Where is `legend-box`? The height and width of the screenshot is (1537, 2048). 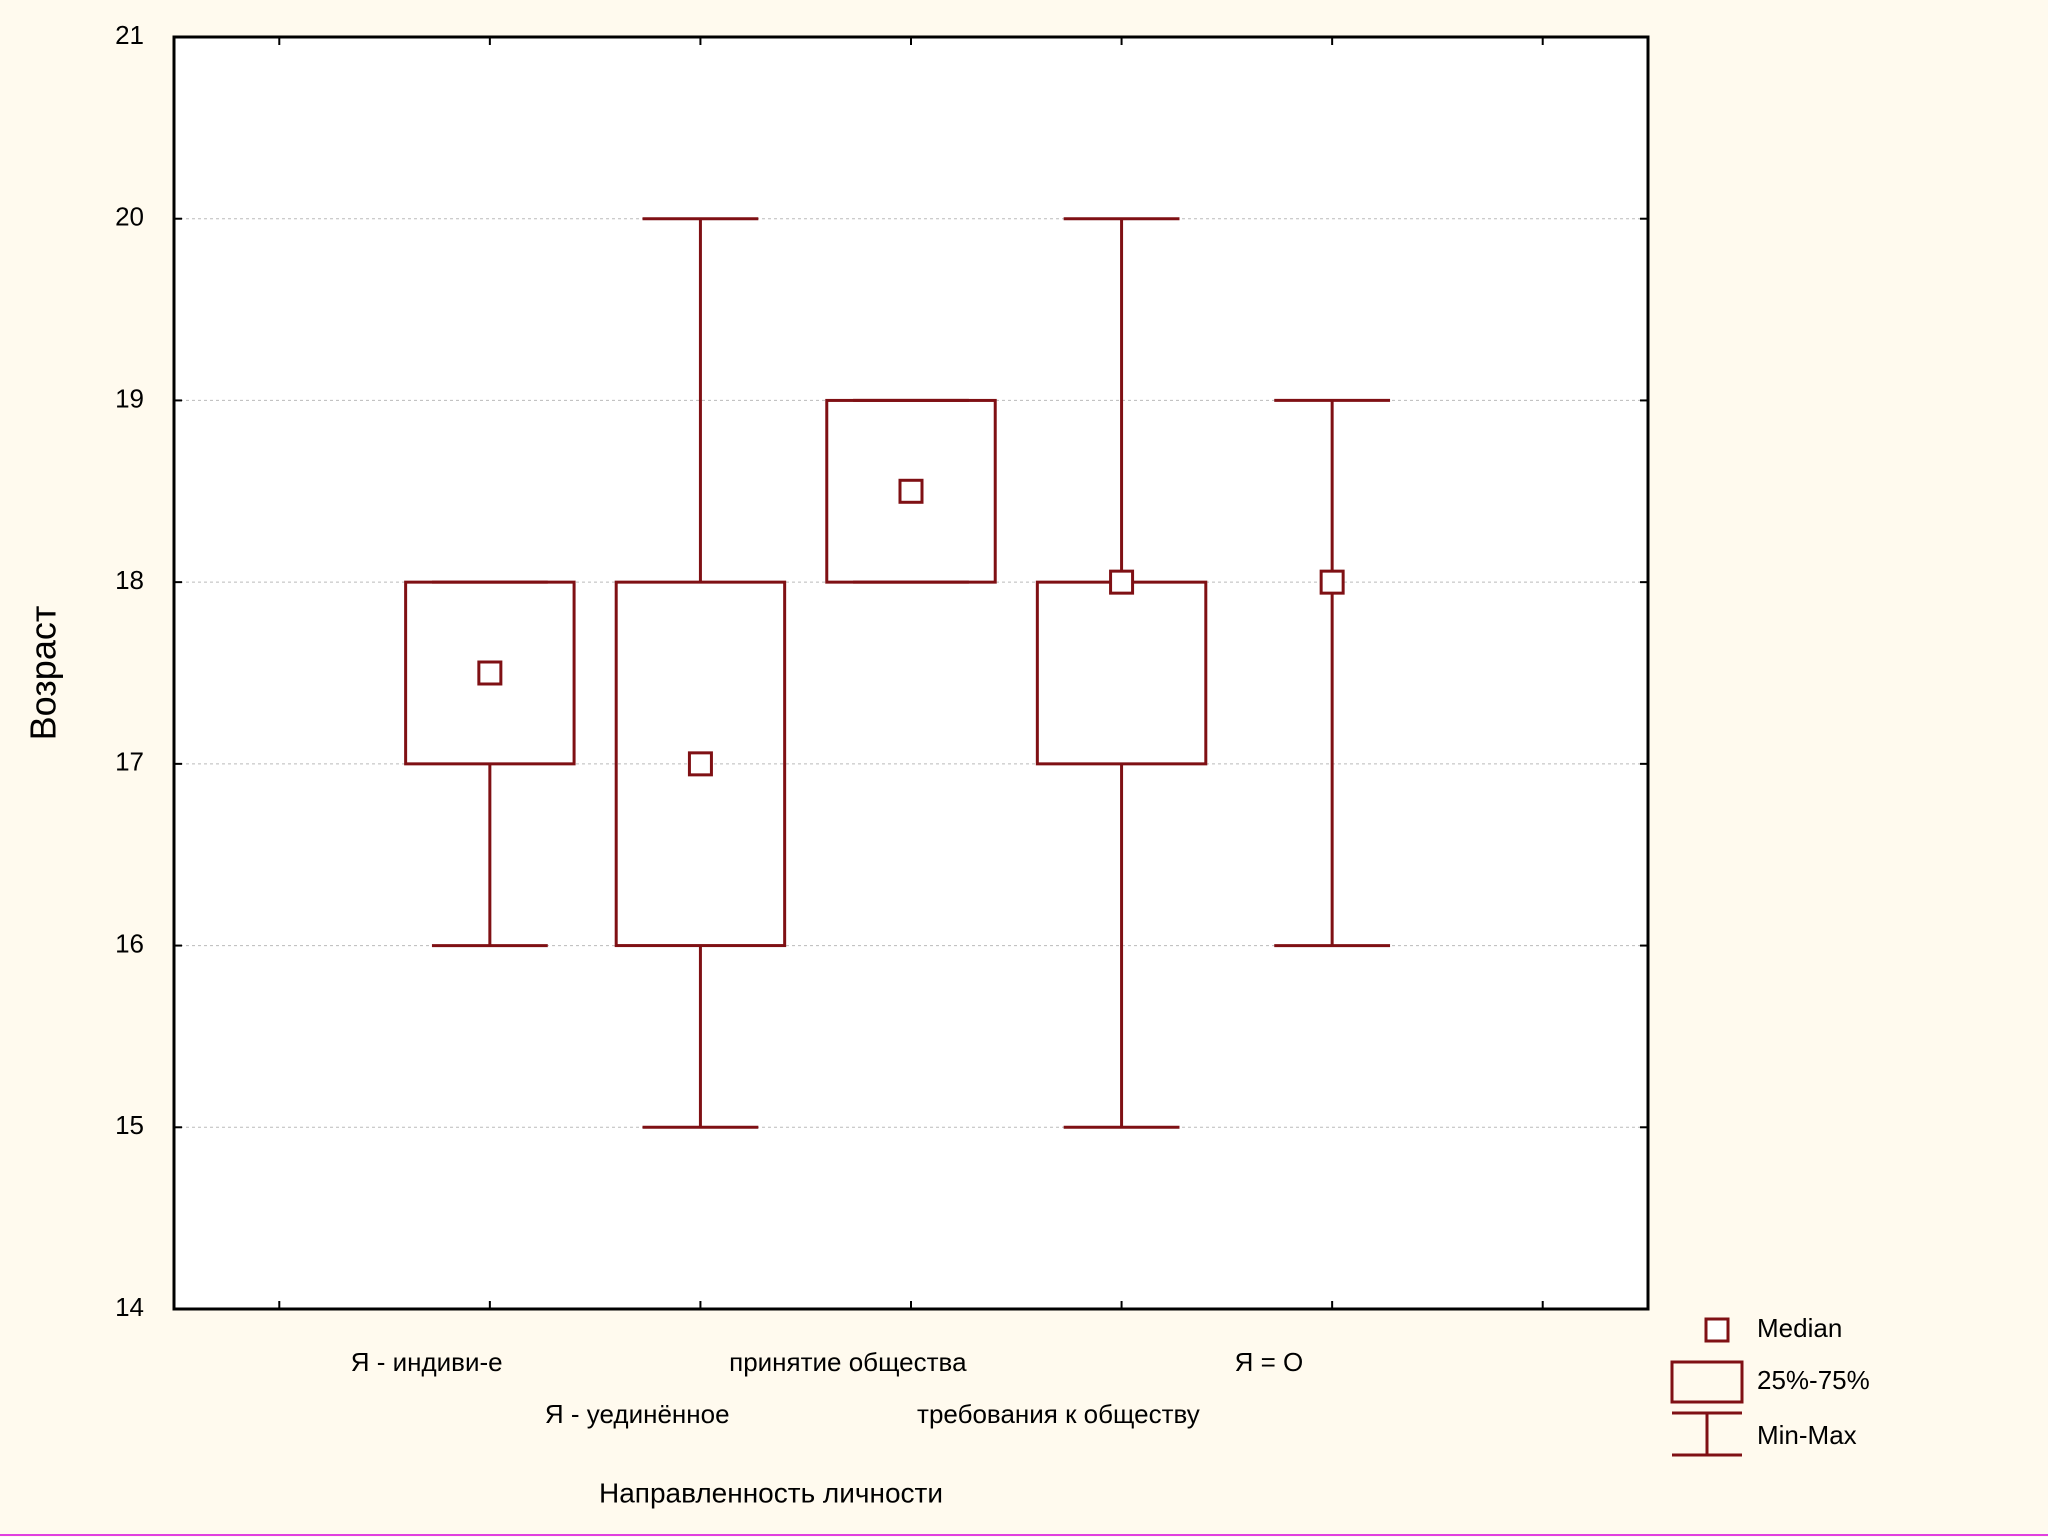
legend-box is located at coordinates (1707, 1382).